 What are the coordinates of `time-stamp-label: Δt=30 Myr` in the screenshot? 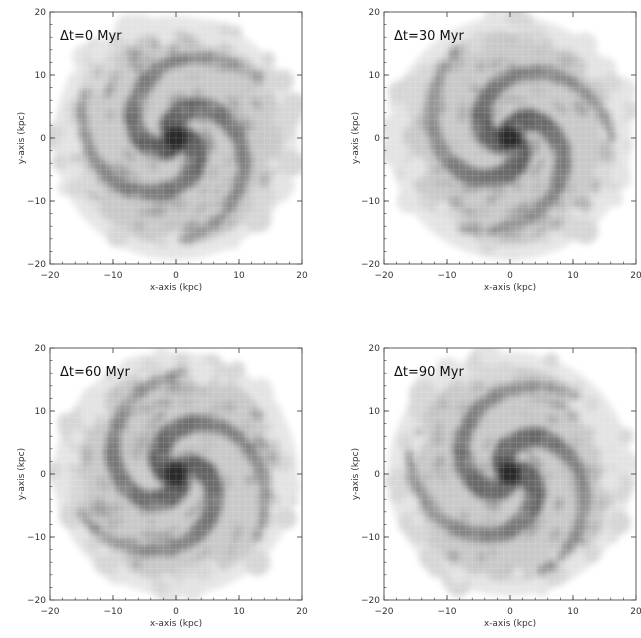 It's located at (429, 36).